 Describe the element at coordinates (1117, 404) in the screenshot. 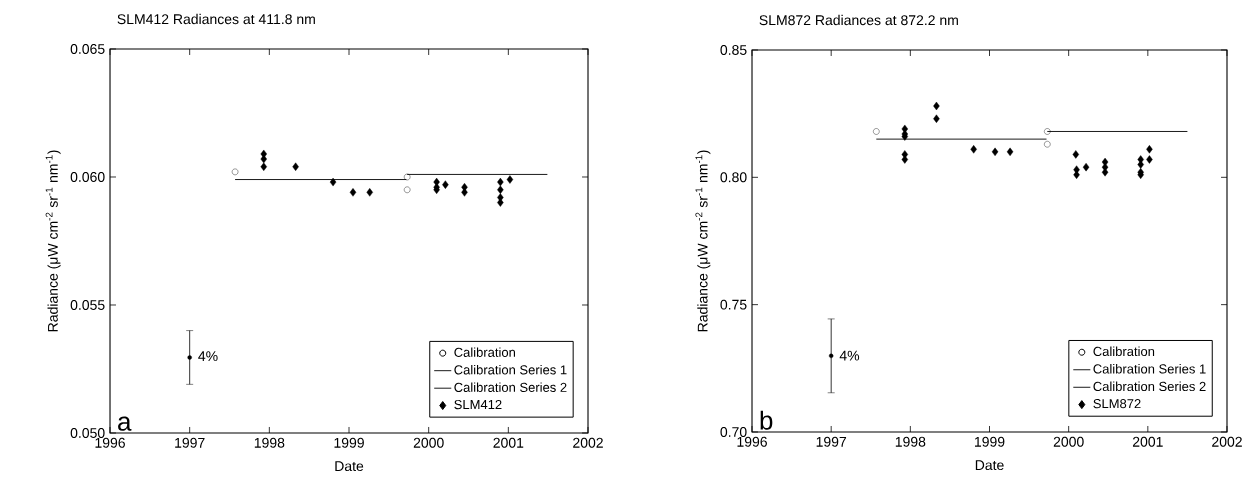

I see `legend-label: SLM872` at that location.